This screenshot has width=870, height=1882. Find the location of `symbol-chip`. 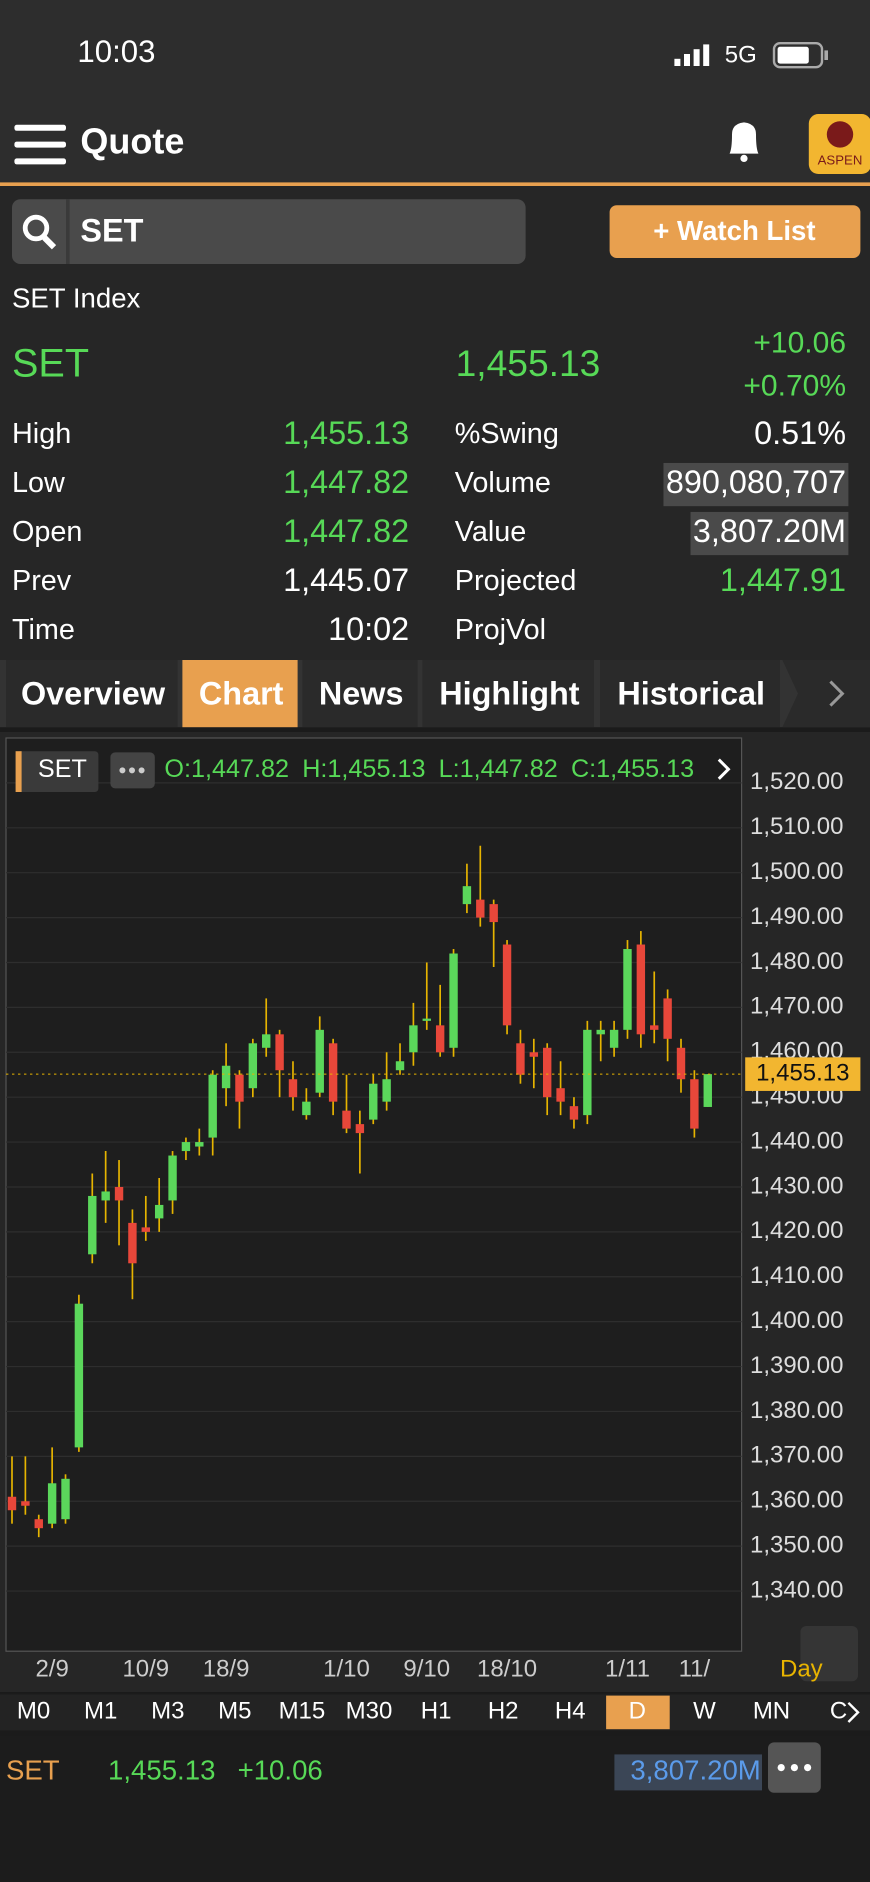

symbol-chip is located at coordinates (57, 772).